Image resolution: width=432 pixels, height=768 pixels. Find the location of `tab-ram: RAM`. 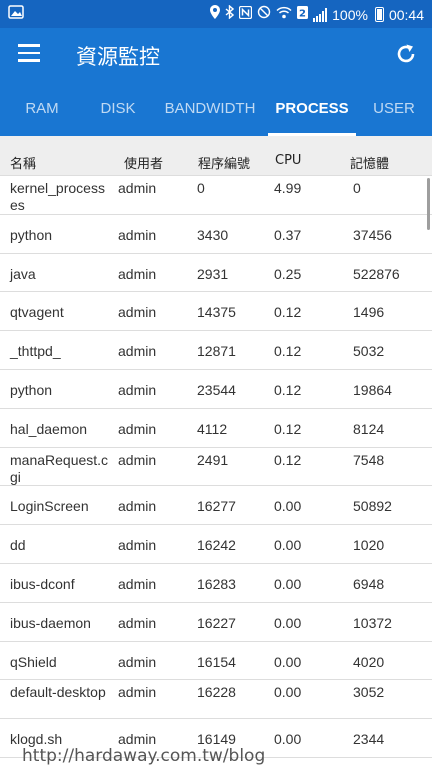

tab-ram: RAM is located at coordinates (42, 108).